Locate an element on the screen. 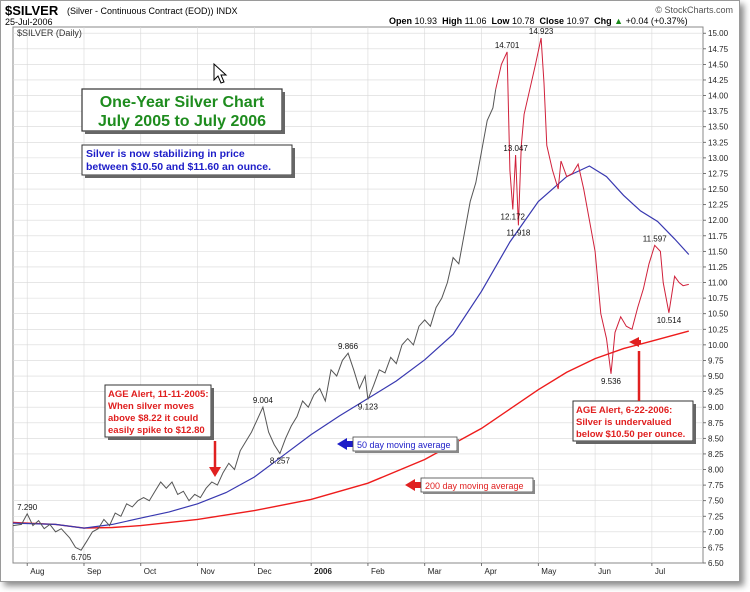 This screenshot has width=750, height=592. alert2-arrow-icon is located at coordinates (635, 369).